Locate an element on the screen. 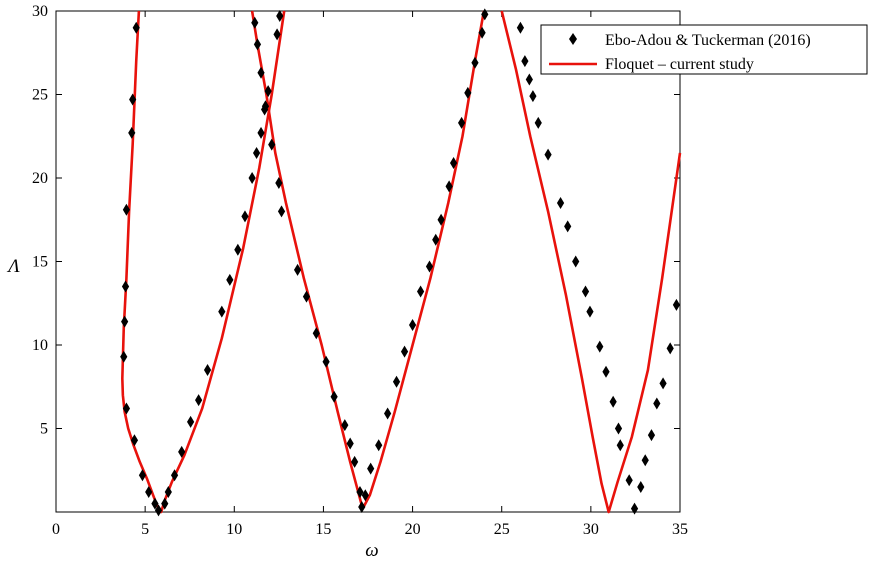 The image size is (875, 564). legend-marker-diamond is located at coordinates (573, 39).